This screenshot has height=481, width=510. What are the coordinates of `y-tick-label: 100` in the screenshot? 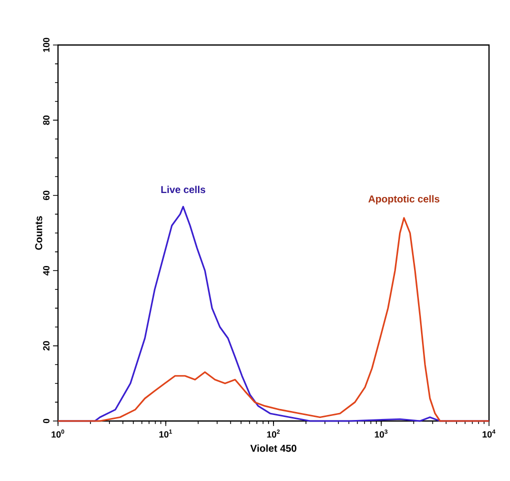 It's located at (46, 45).